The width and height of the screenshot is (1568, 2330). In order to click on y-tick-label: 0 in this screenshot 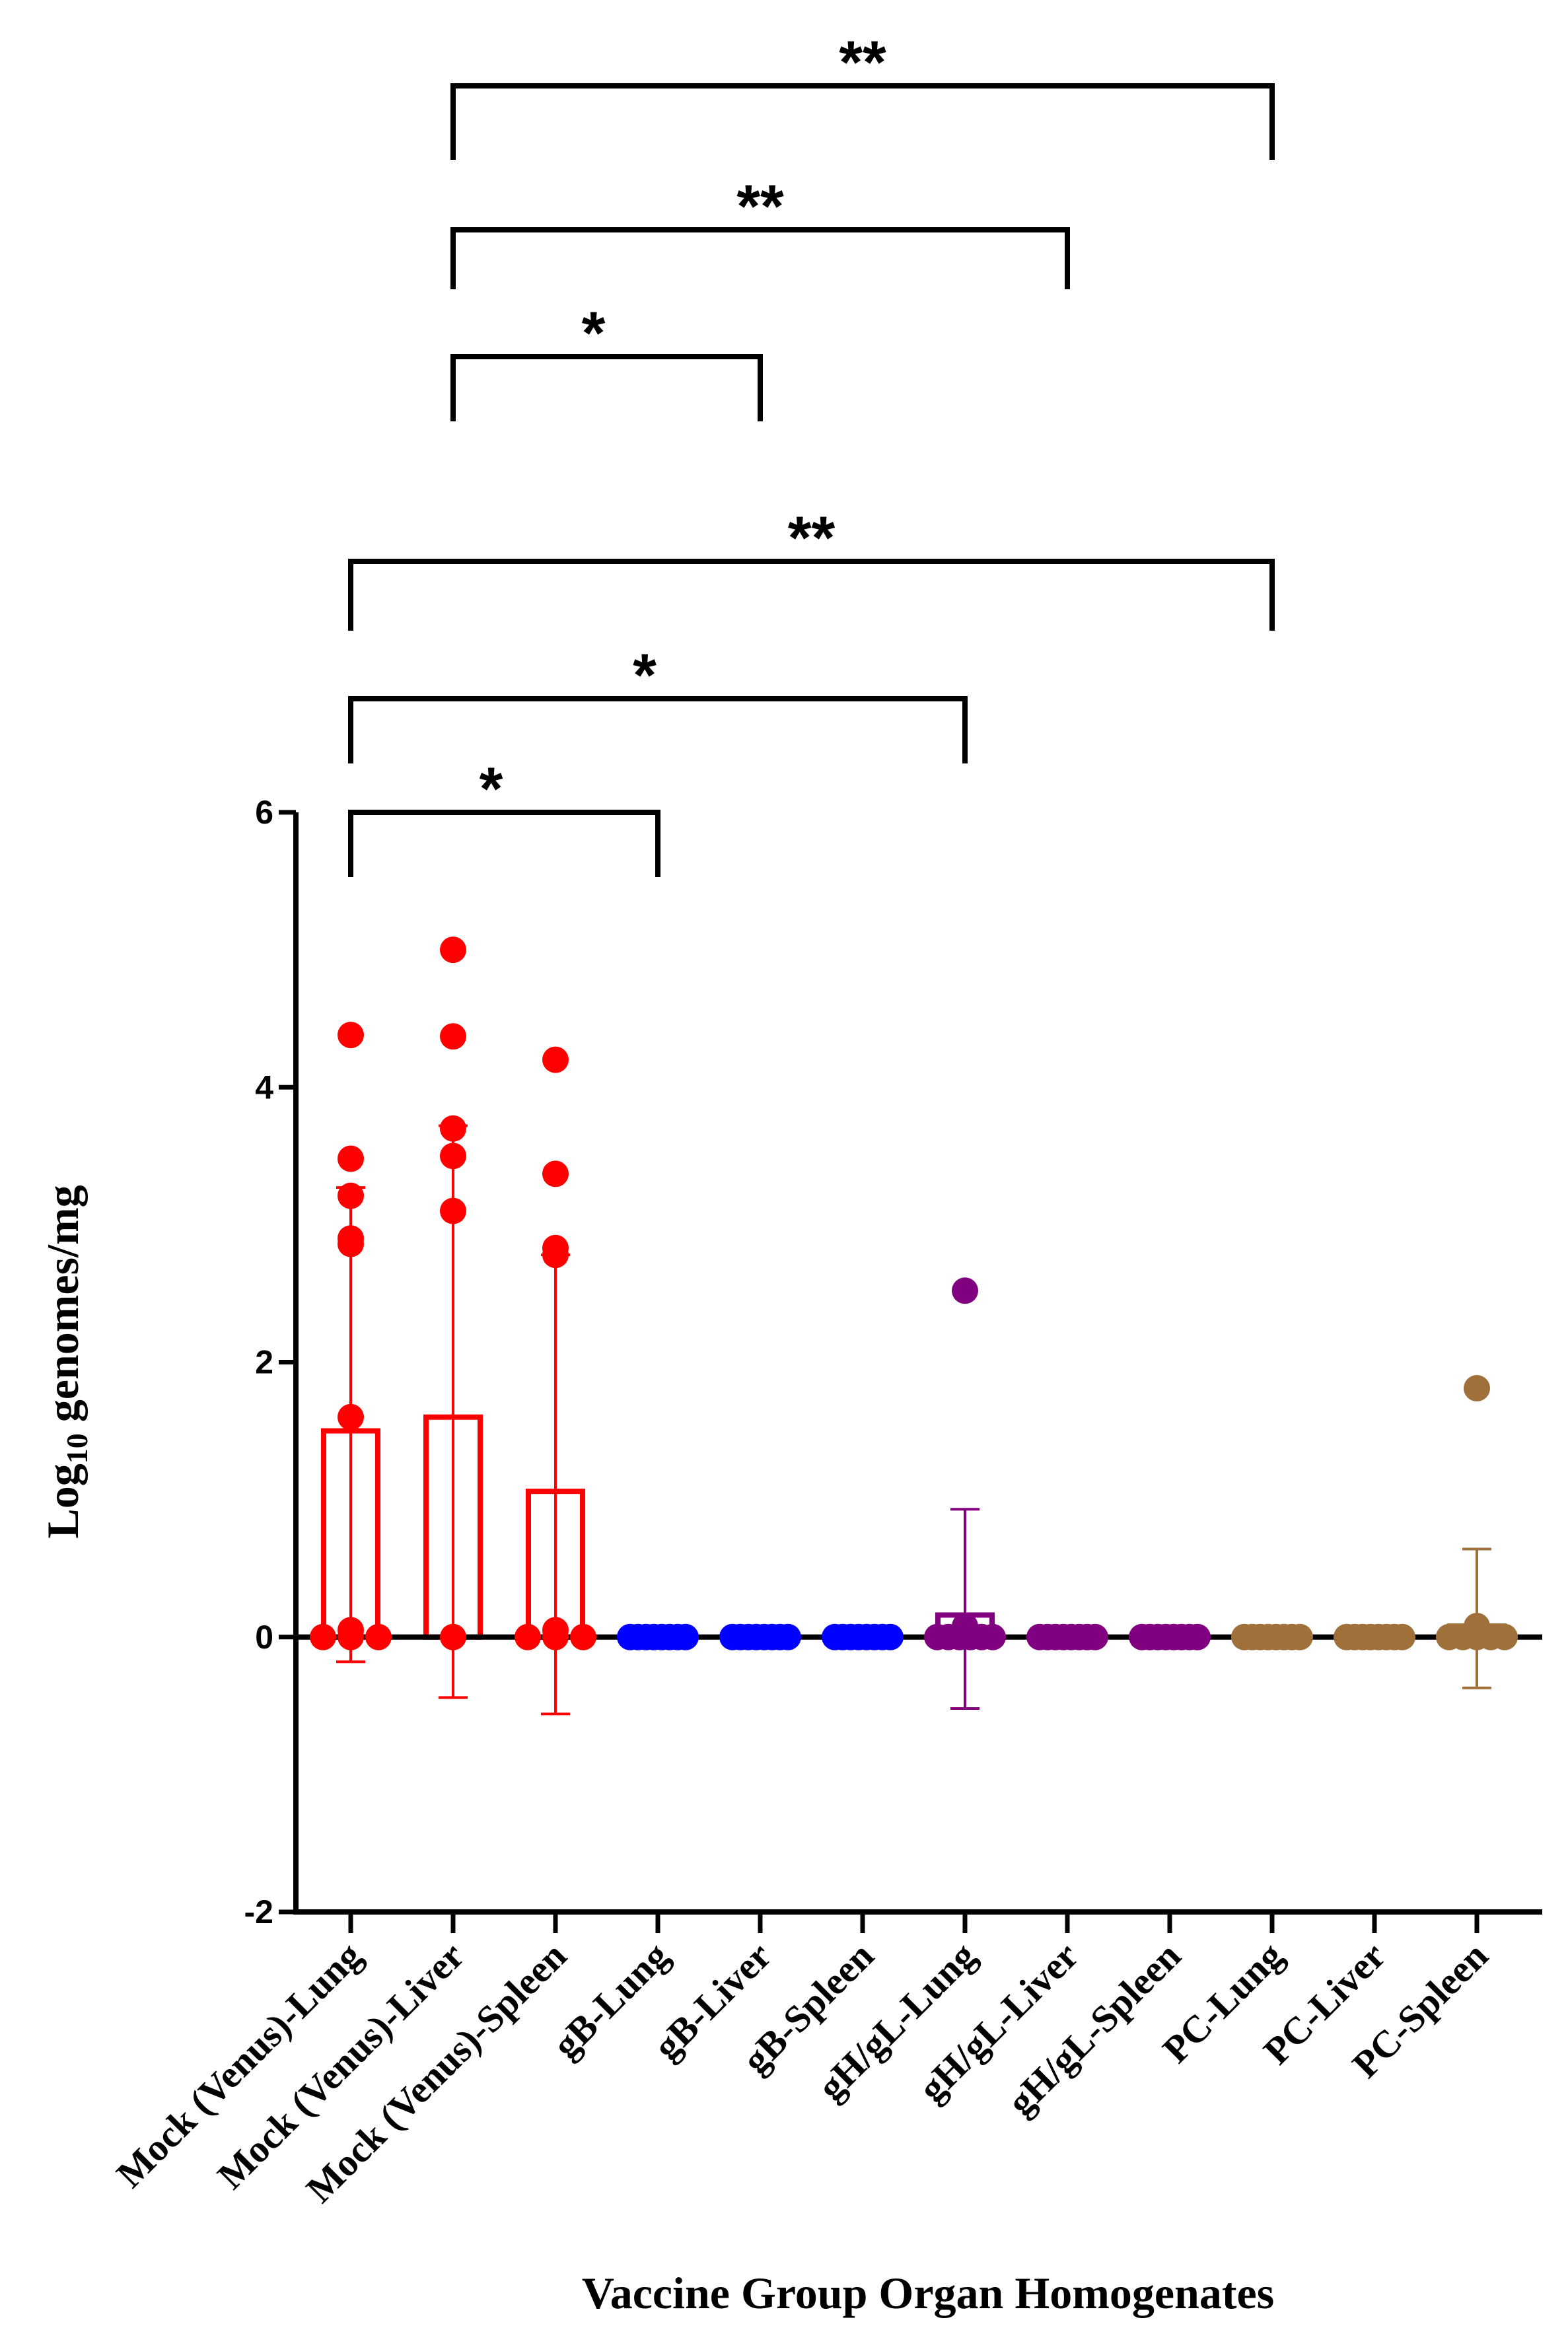, I will do `click(264, 1637)`.